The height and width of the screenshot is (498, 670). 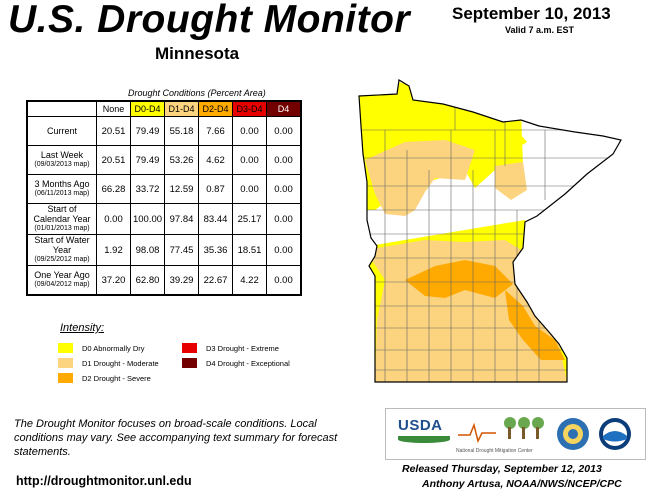 I want to click on map-title: U.S. Drought Monitor, so click(x=209, y=20).